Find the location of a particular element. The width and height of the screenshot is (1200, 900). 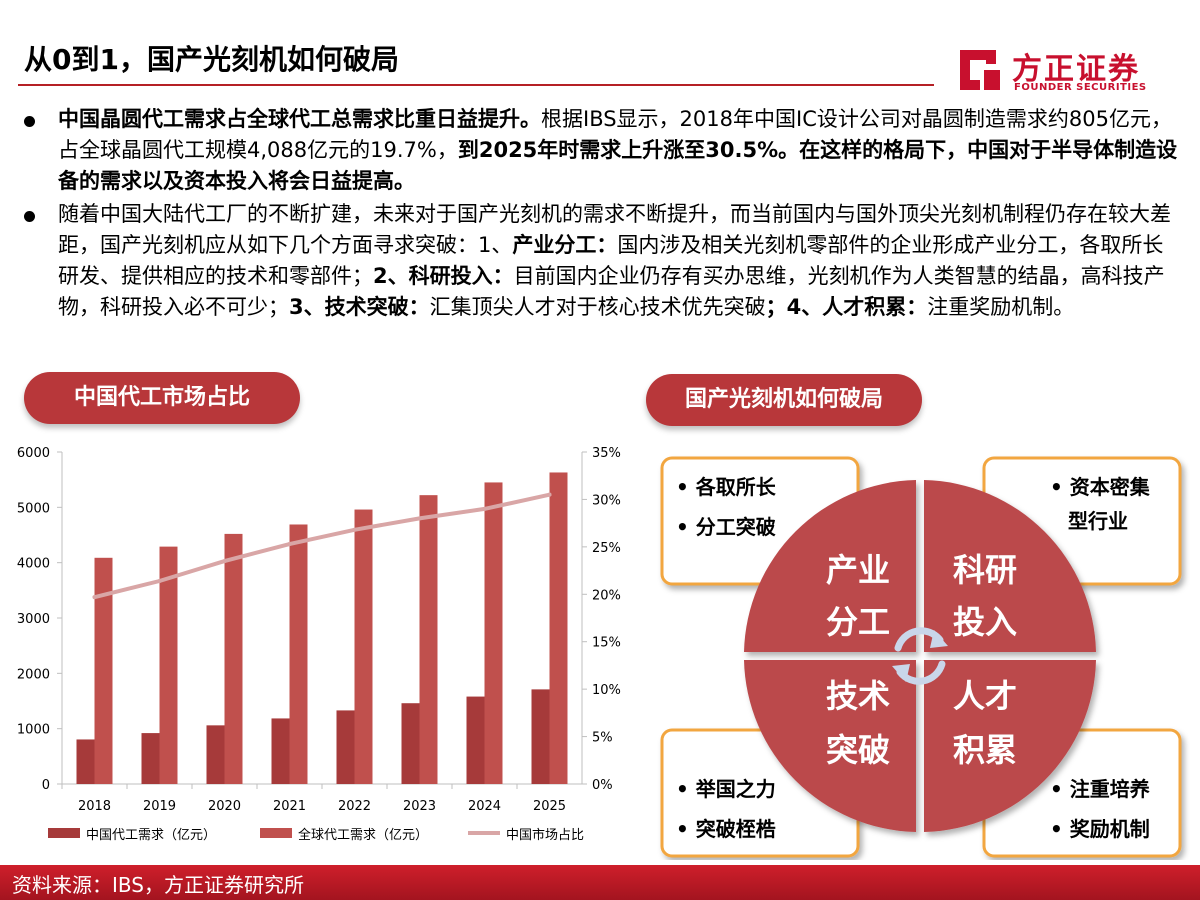

title-divider is located at coordinates (476, 85).